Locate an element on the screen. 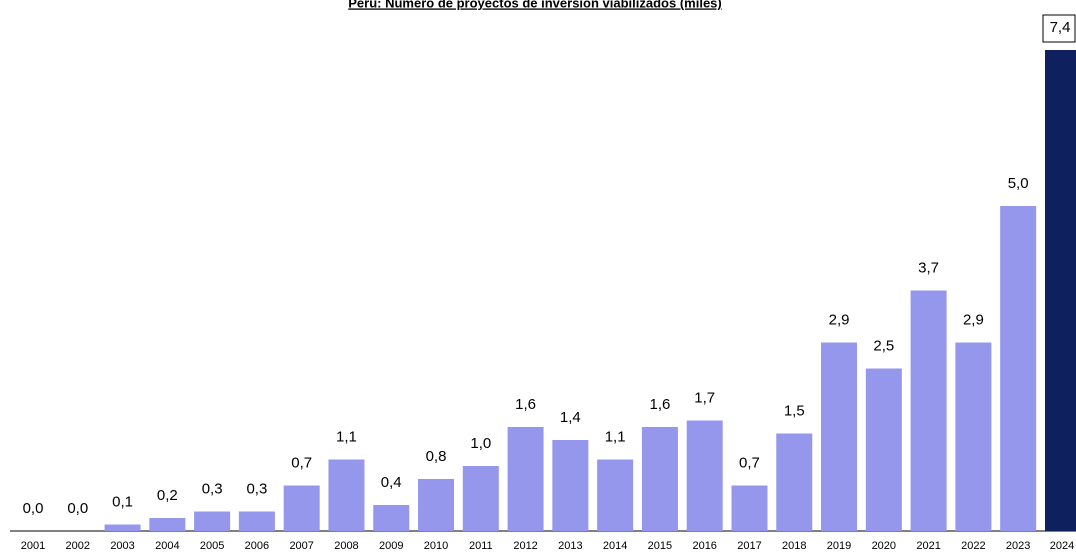 This screenshot has height=554, width=1076. x-tick-label: 2019 is located at coordinates (839, 546).